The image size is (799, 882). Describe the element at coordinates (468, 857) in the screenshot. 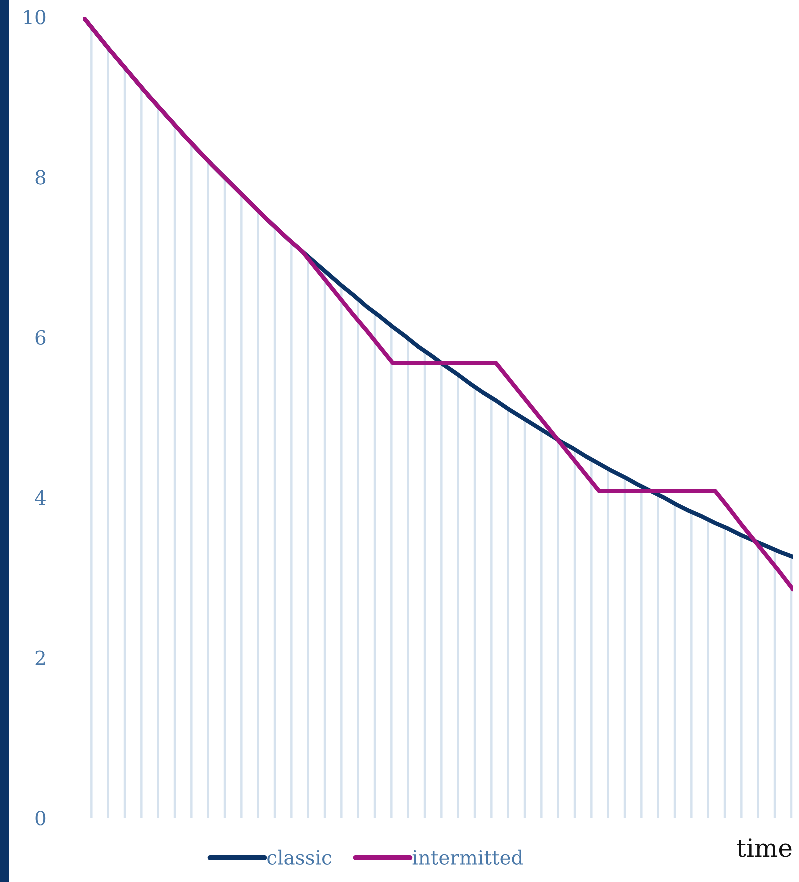

I see `legend-label: intermitted` at that location.